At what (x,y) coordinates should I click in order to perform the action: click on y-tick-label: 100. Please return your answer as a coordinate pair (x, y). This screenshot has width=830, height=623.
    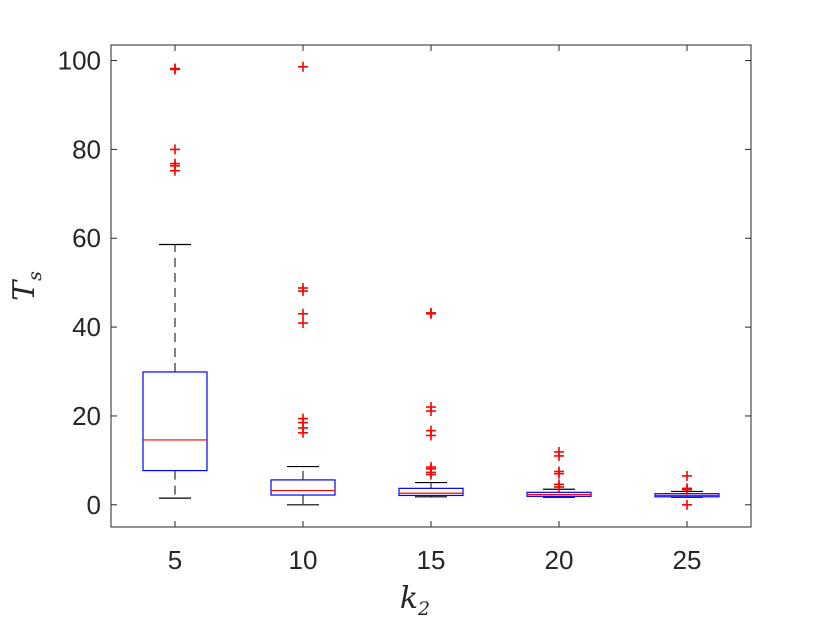
    Looking at the image, I should click on (79, 61).